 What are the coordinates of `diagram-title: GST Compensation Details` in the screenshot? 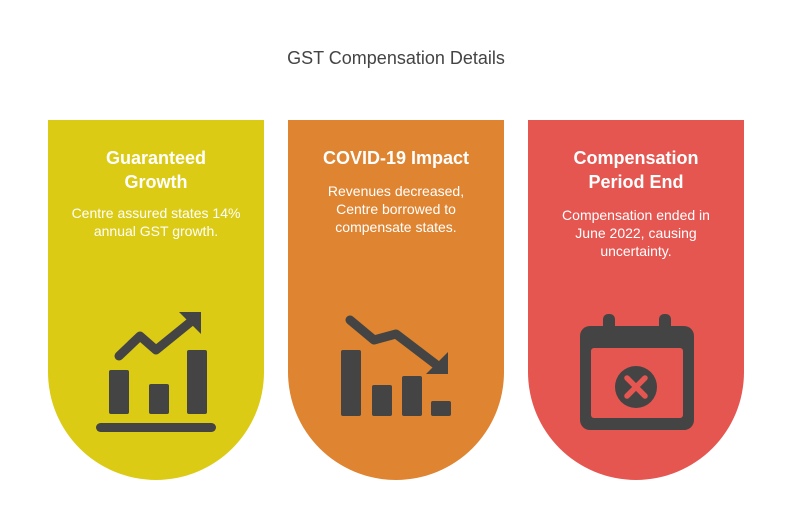 It's located at (396, 58).